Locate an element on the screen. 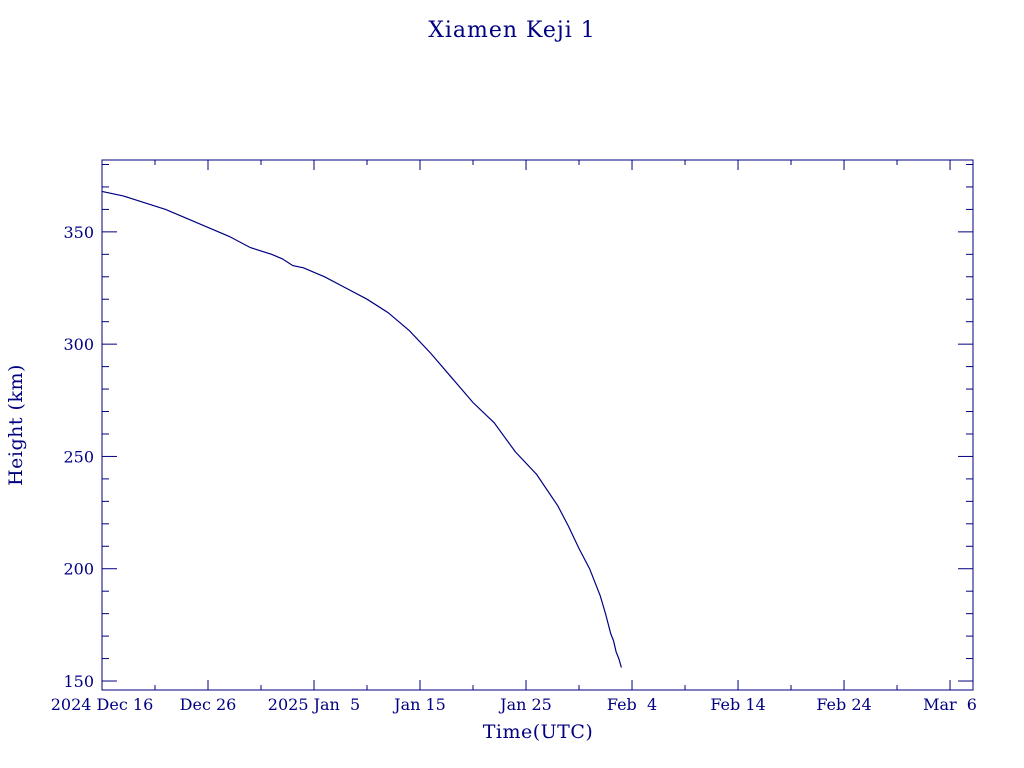  x-tick-label: Jan 15 is located at coordinates (419, 704).